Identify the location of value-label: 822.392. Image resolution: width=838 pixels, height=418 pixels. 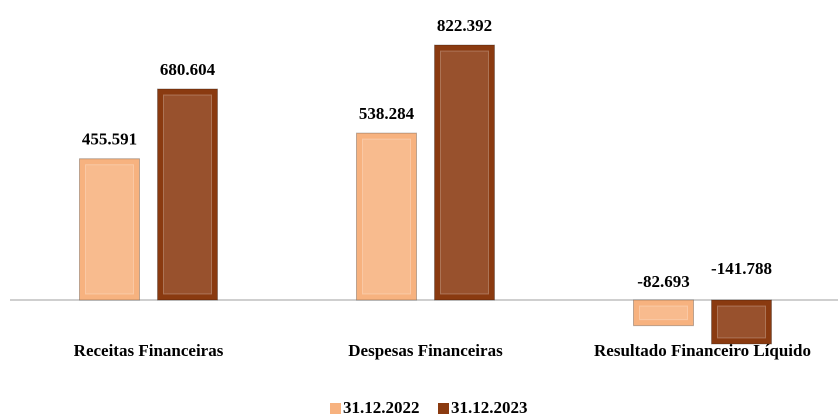
(464, 25).